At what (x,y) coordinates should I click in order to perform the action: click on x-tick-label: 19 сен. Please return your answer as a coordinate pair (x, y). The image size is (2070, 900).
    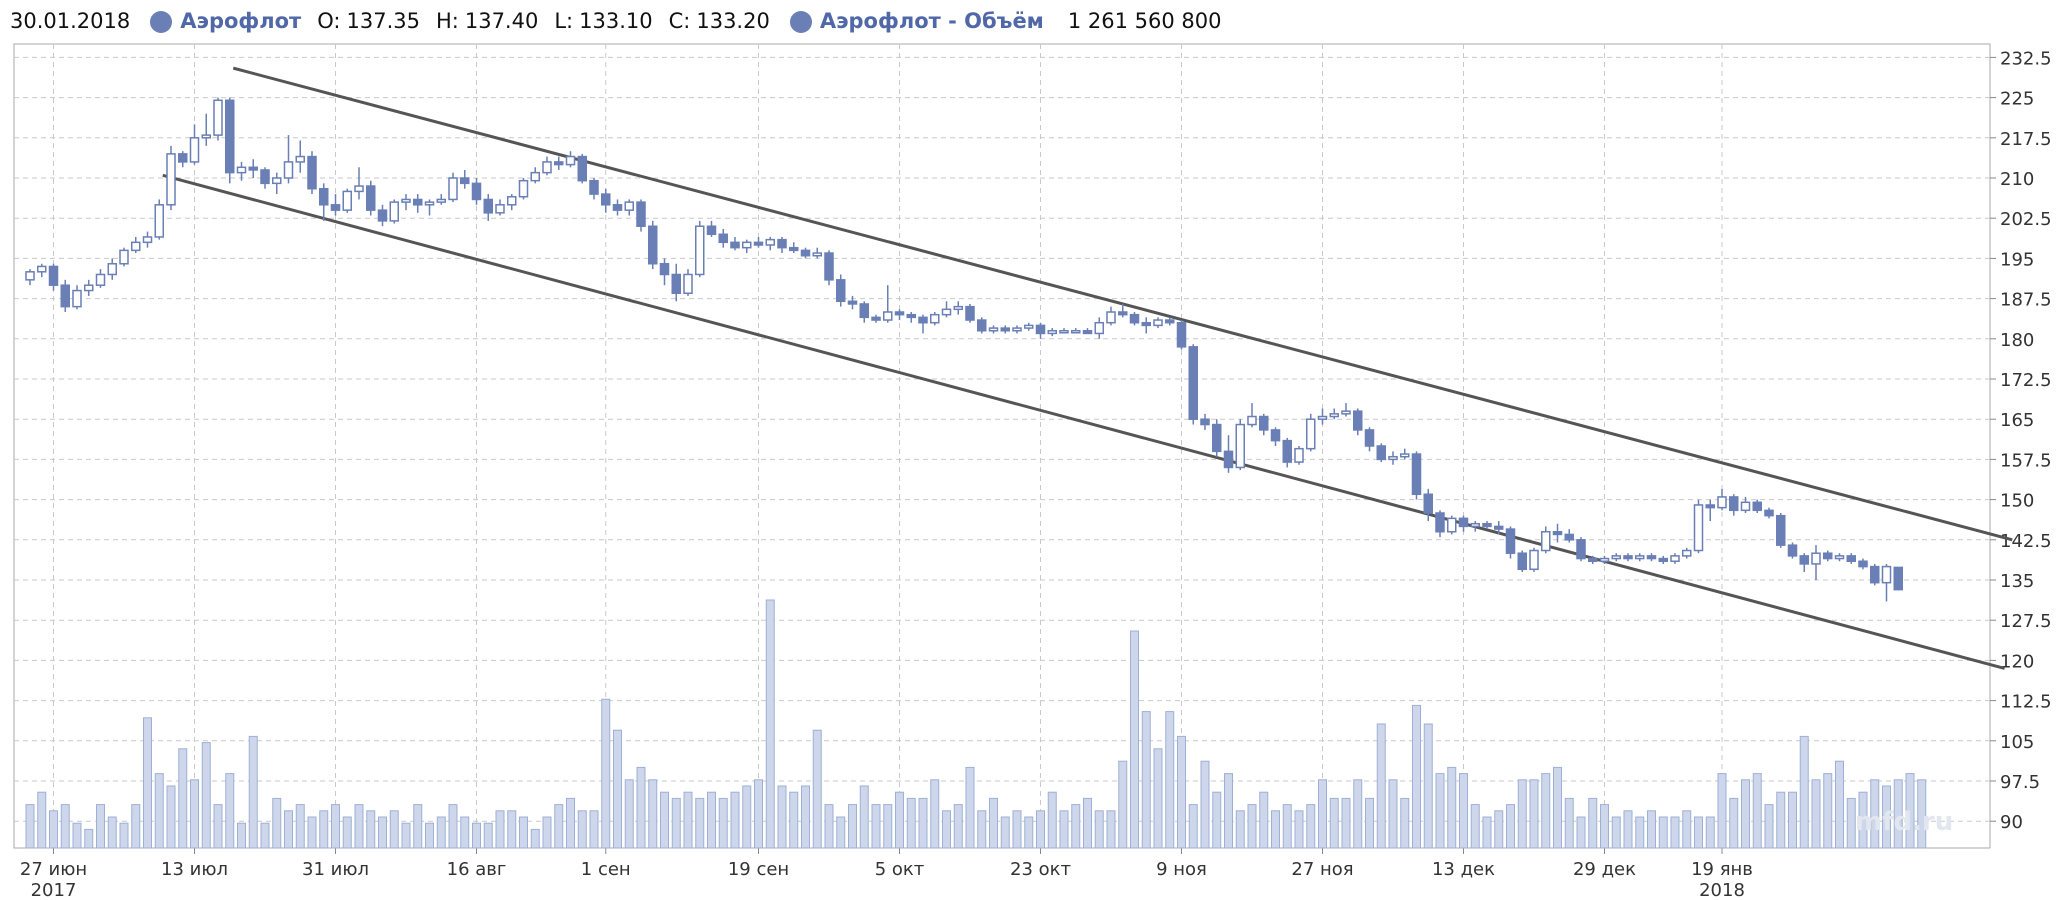
    Looking at the image, I should click on (758, 869).